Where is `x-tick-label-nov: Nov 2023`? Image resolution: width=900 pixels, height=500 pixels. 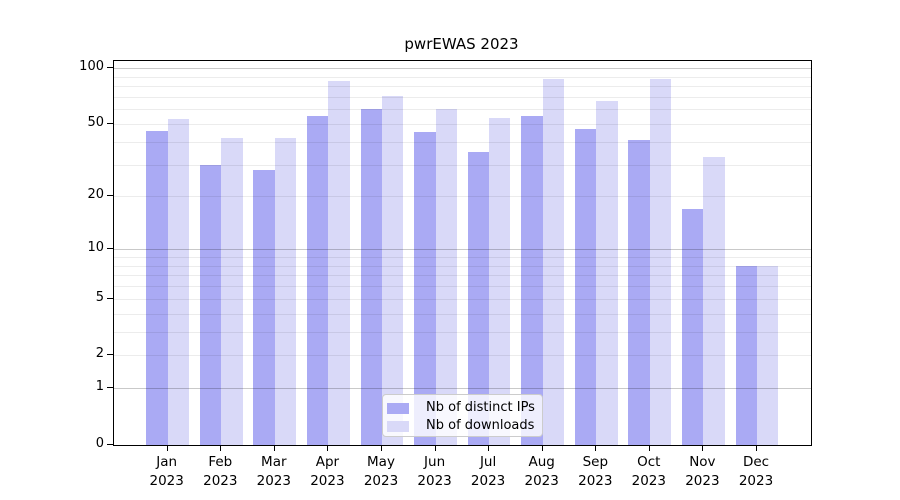
x-tick-label-nov: Nov 2023 is located at coordinates (702, 471).